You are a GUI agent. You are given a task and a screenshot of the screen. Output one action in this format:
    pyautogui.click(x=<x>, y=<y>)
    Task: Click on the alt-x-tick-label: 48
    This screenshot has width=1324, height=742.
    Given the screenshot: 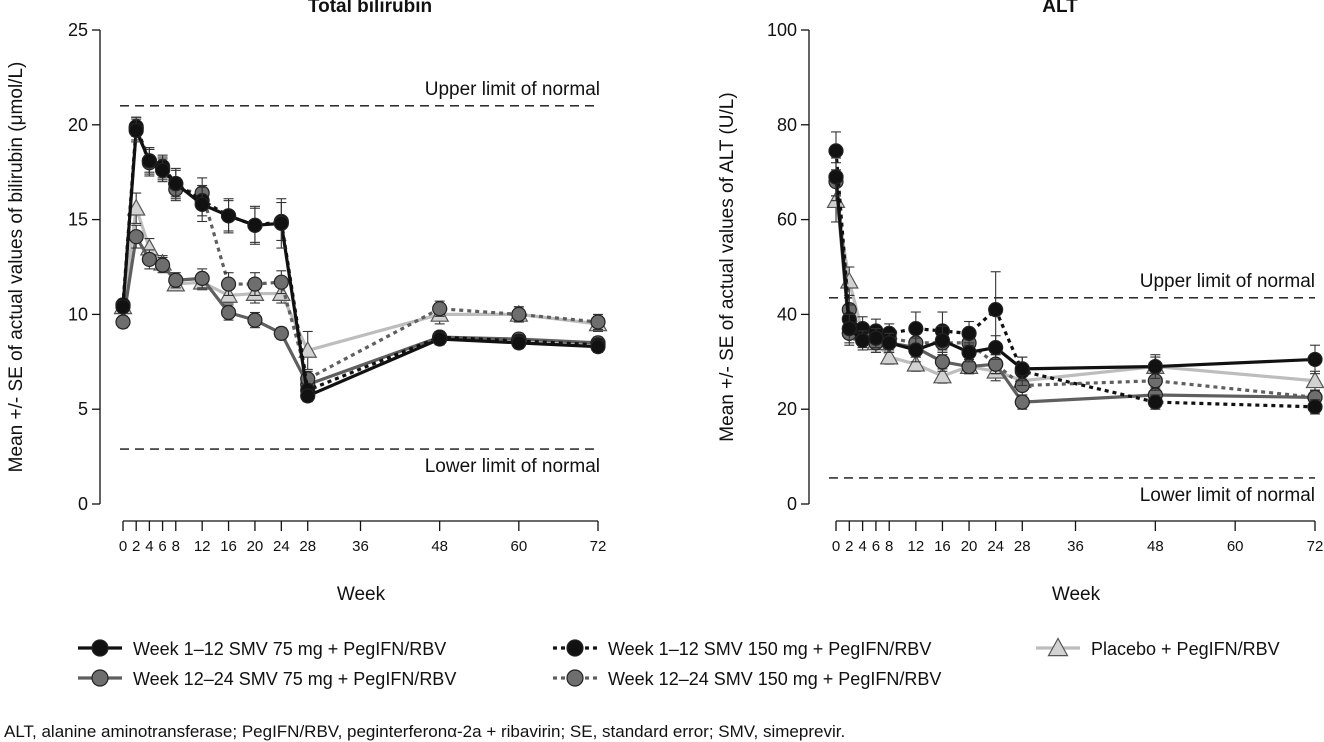 What is the action you would take?
    pyautogui.click(x=1155, y=546)
    